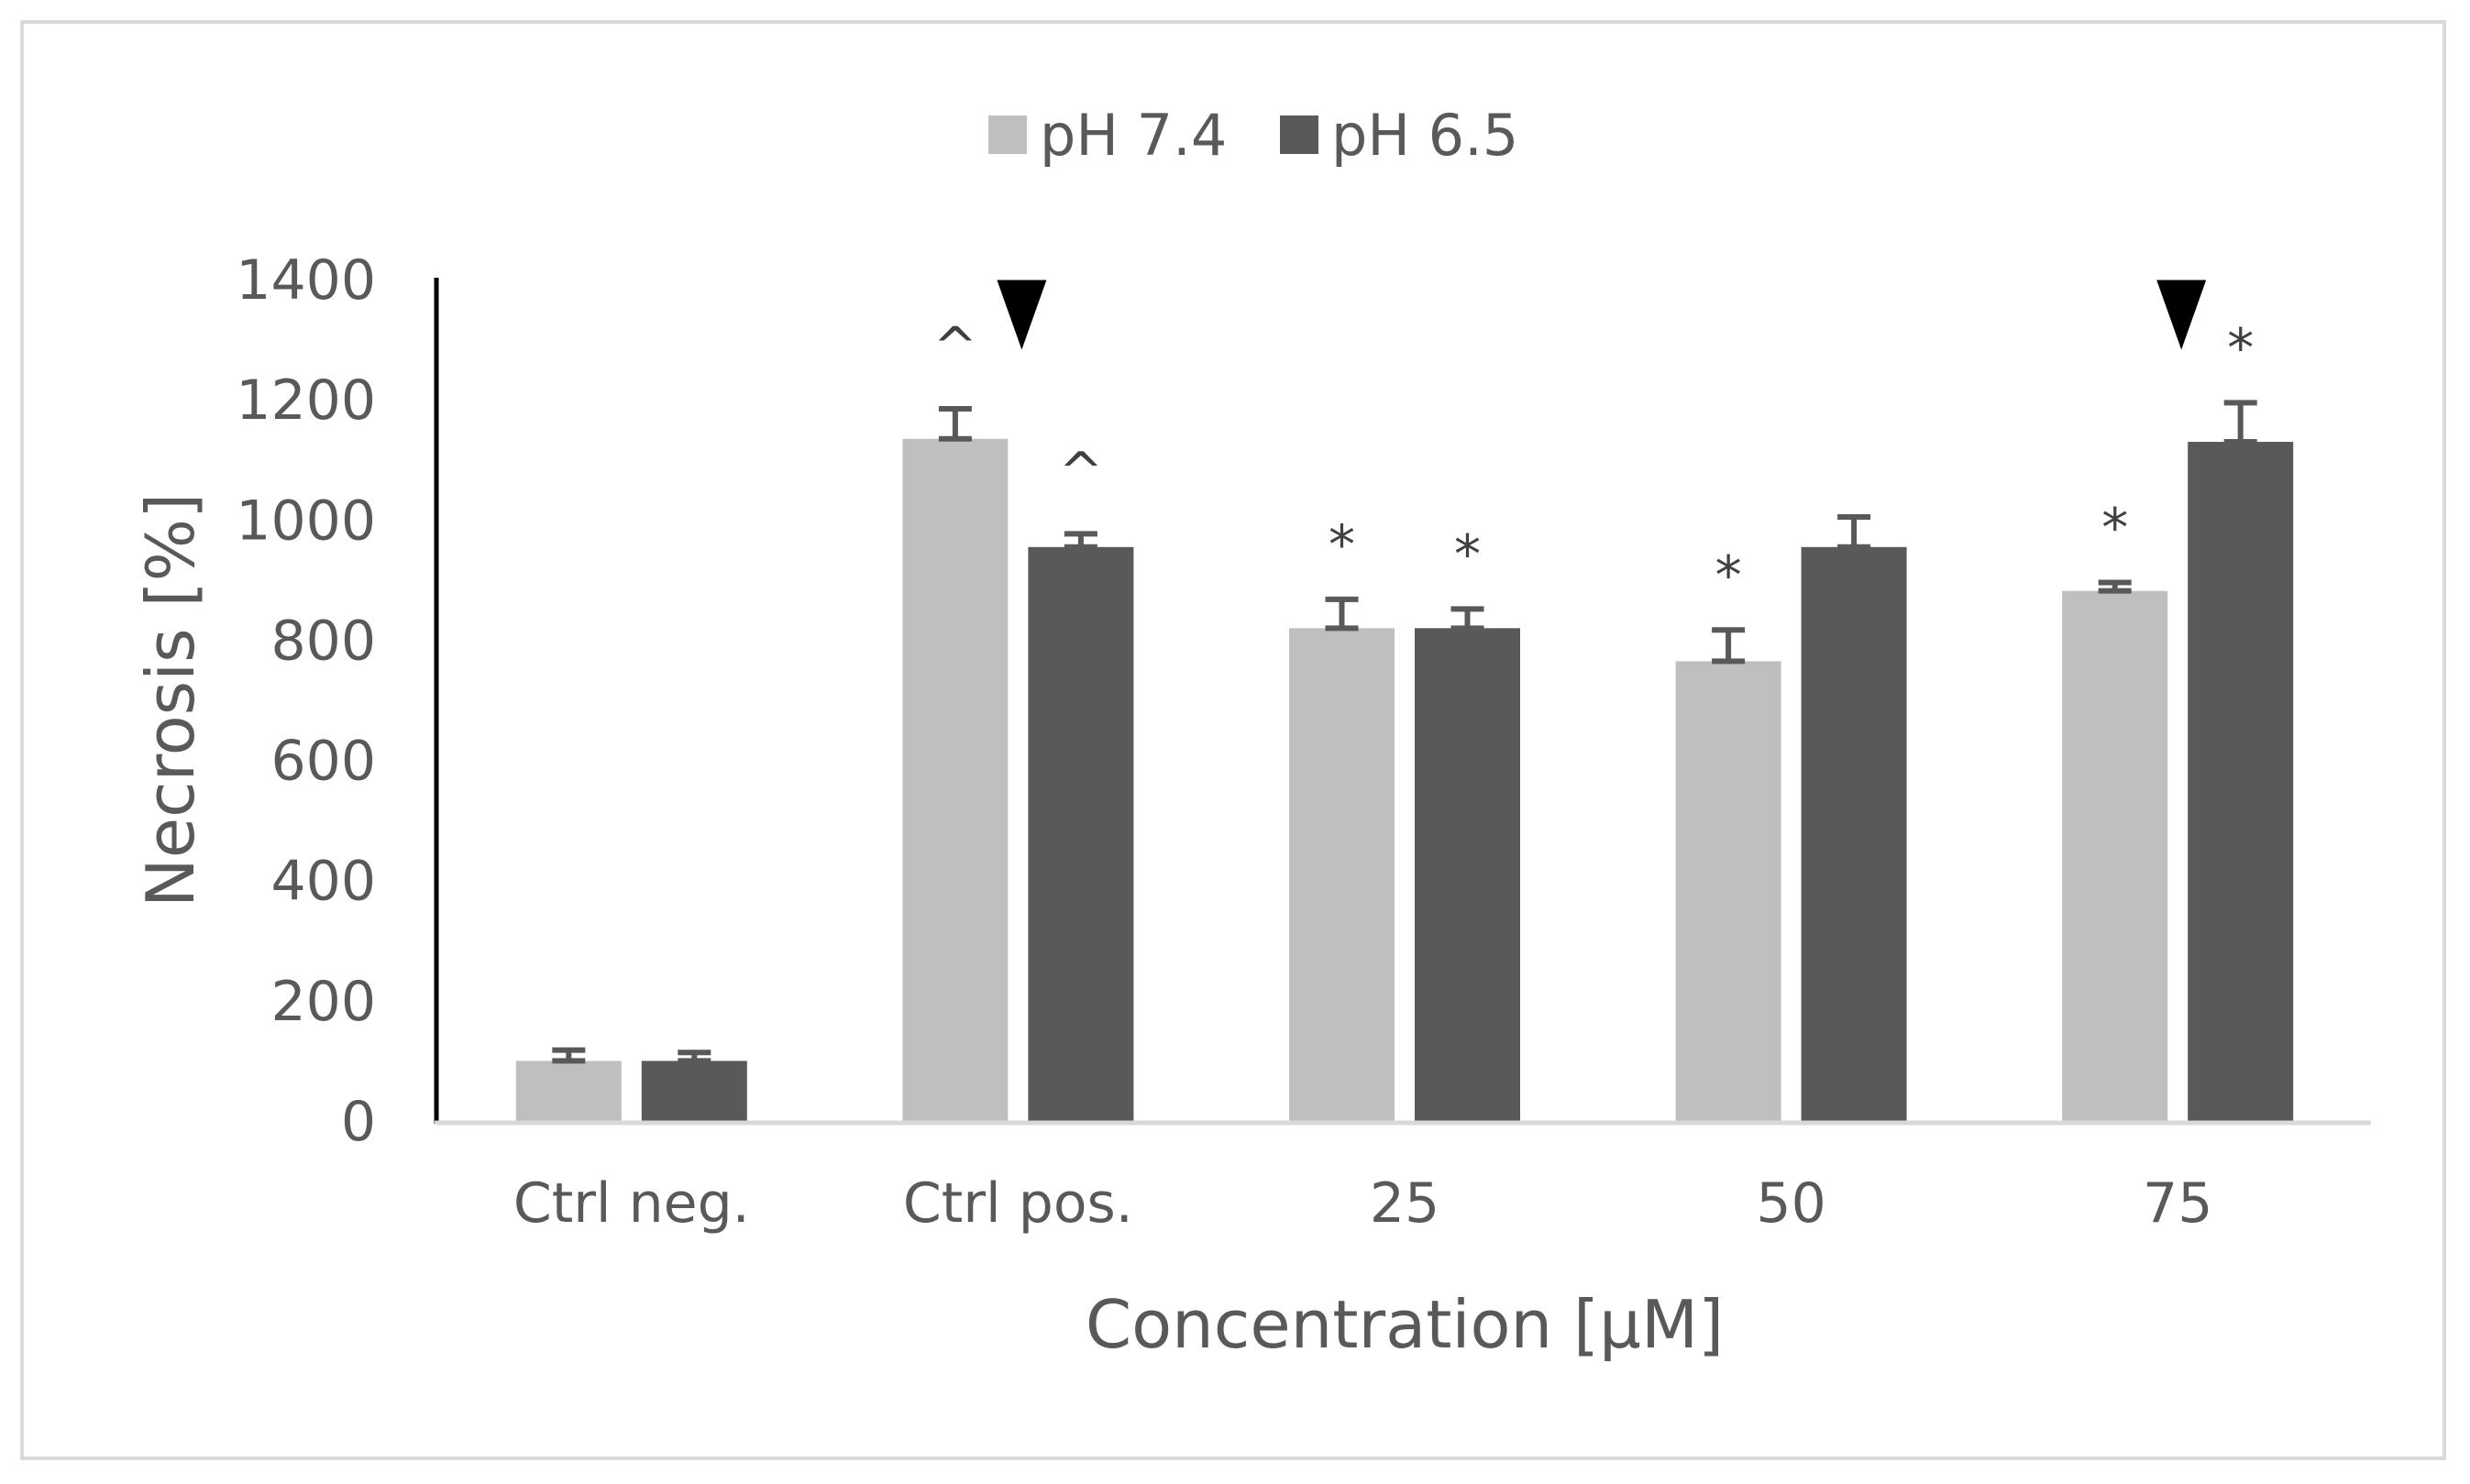 This screenshot has width=2470, height=1484. I want to click on x-axis-title: Concentration [µM], so click(1405, 1324).